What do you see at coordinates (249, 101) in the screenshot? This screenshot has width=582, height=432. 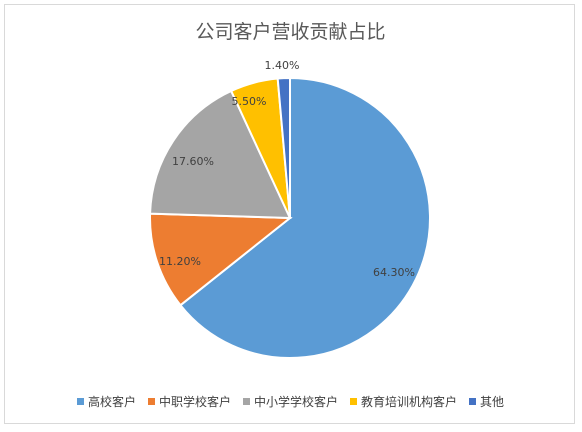 I see `pie-data-label: 5.50%` at bounding box center [249, 101].